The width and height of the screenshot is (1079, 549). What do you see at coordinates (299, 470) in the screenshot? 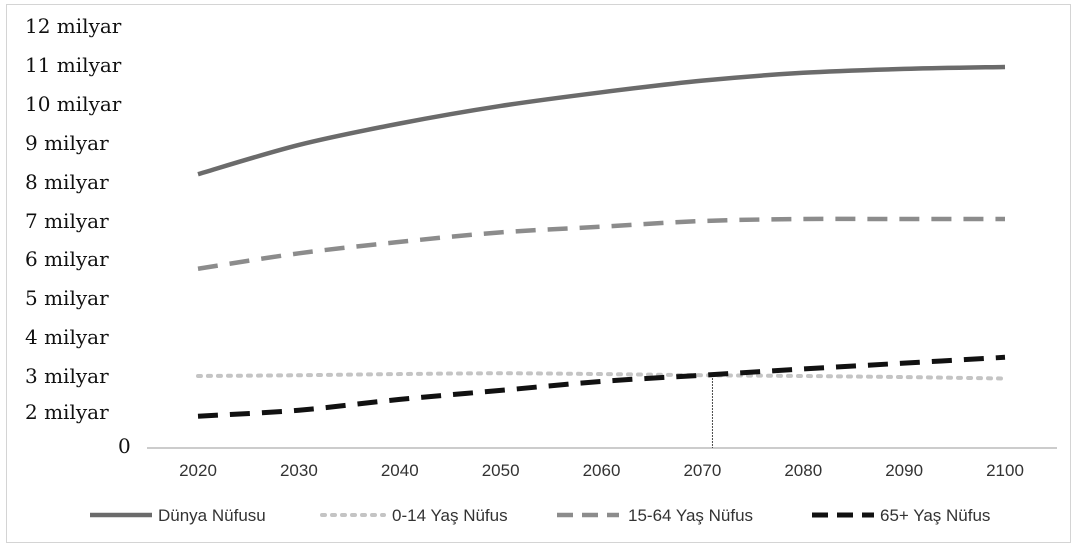
I see `x-tick-label: 2030` at bounding box center [299, 470].